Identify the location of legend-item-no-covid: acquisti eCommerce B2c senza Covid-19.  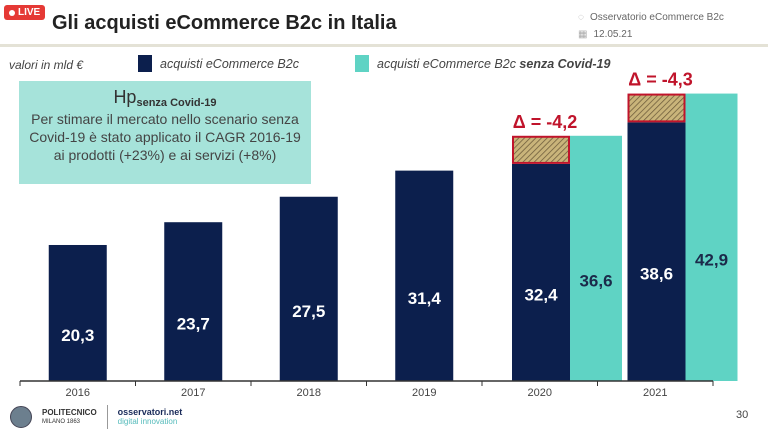
(482, 63).